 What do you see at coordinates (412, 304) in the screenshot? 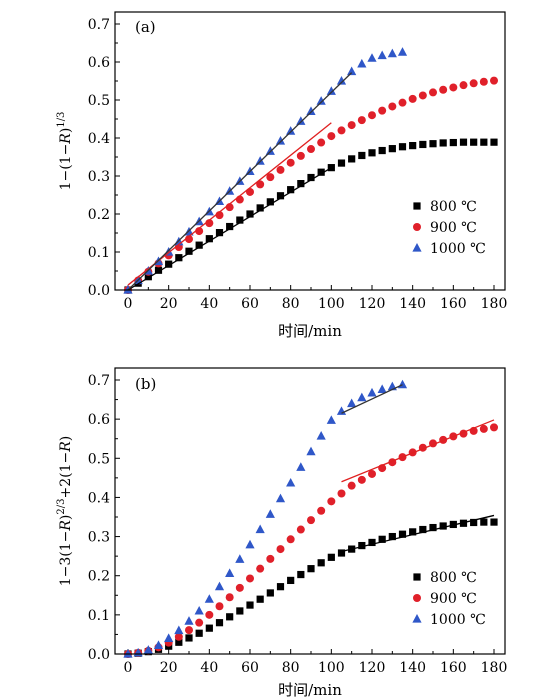
I see `x-tick-label-a-7: 140` at bounding box center [412, 304].